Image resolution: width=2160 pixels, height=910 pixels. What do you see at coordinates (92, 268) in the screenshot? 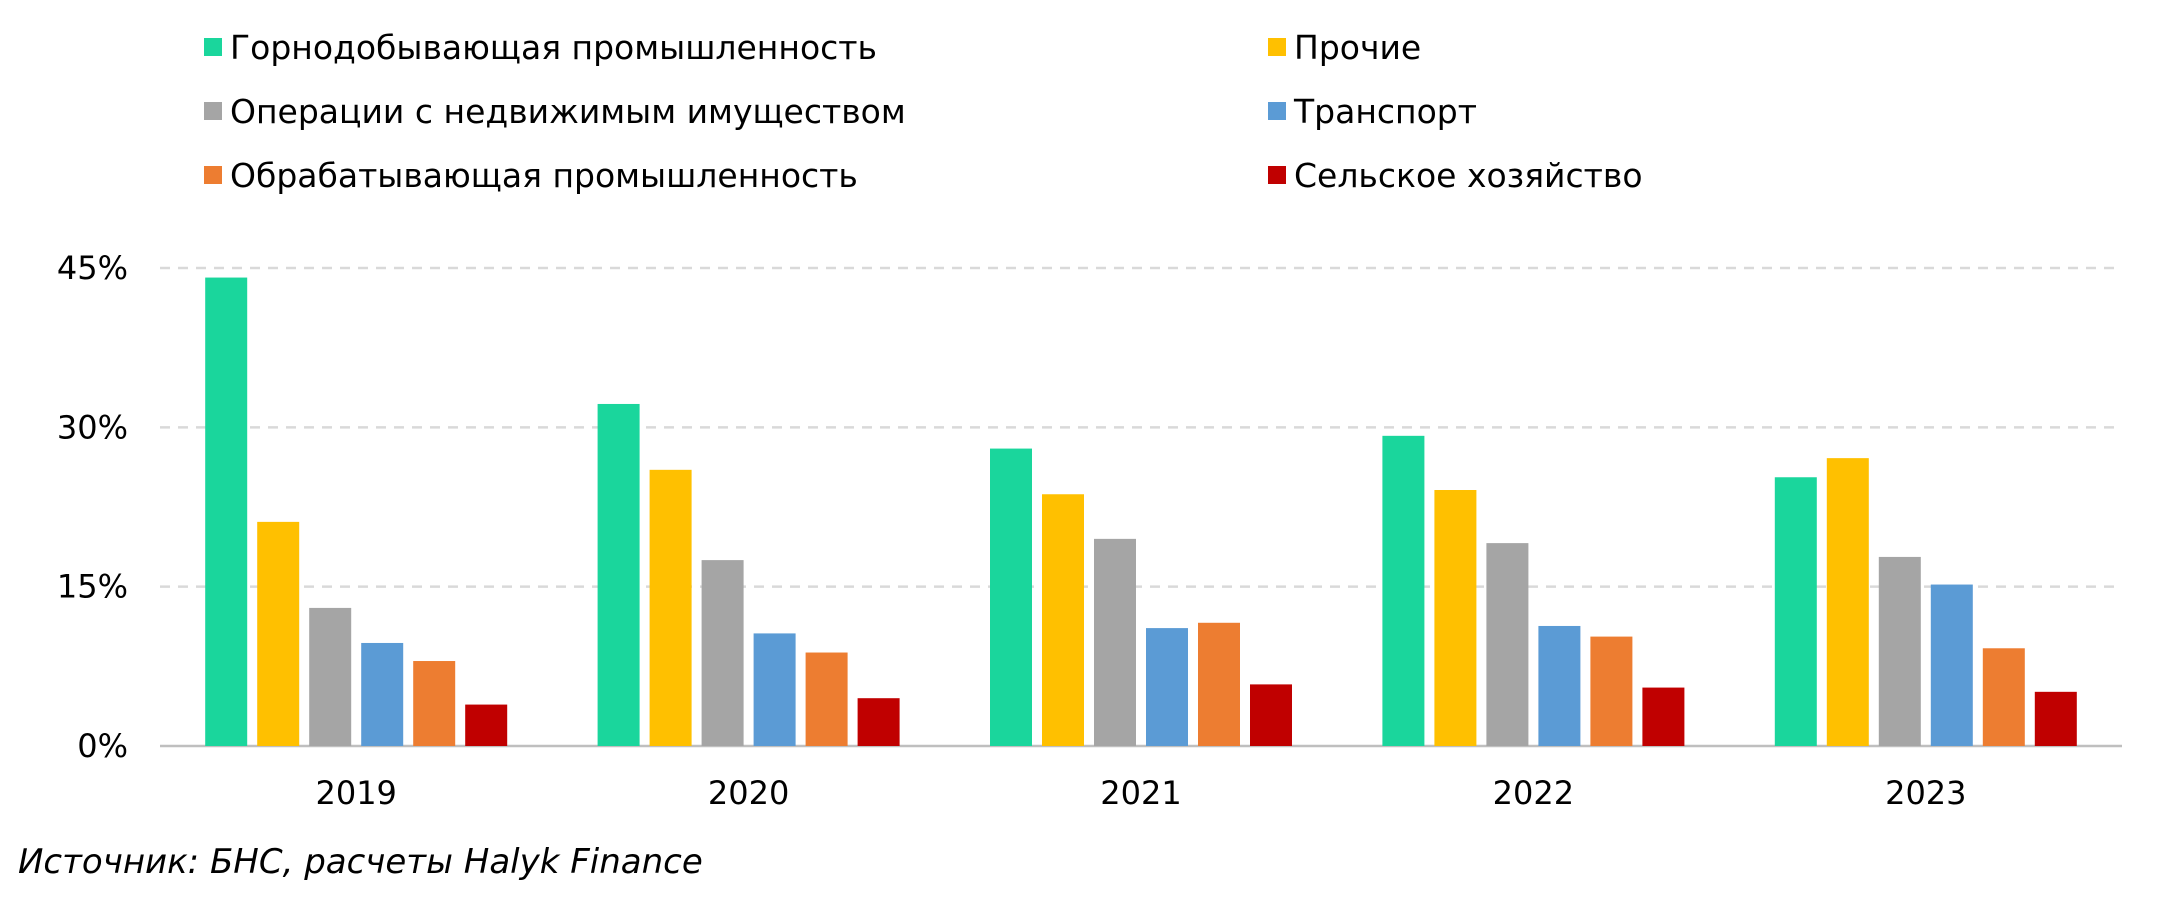
I see `y-tick-label: 45%` at bounding box center [92, 268].